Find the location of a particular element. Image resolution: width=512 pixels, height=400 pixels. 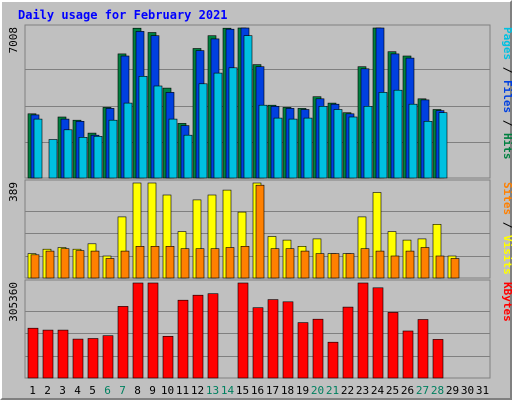

x-tick-label: 29 is located at coordinates (452, 390).